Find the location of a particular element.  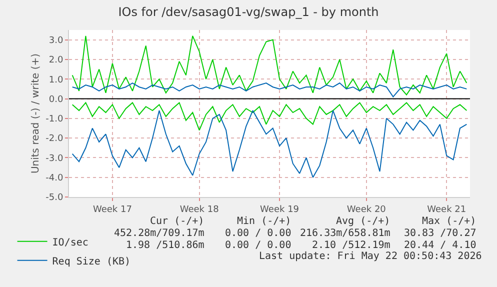

text: Min (-/+) is located at coordinates (264, 221).